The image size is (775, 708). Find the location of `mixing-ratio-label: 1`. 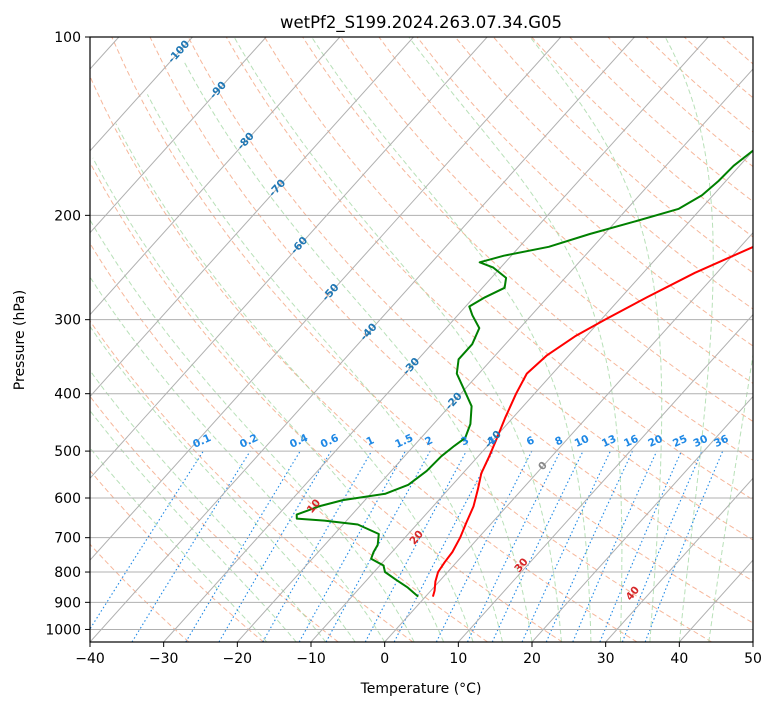

mixing-ratio-label: 1 is located at coordinates (370, 441).